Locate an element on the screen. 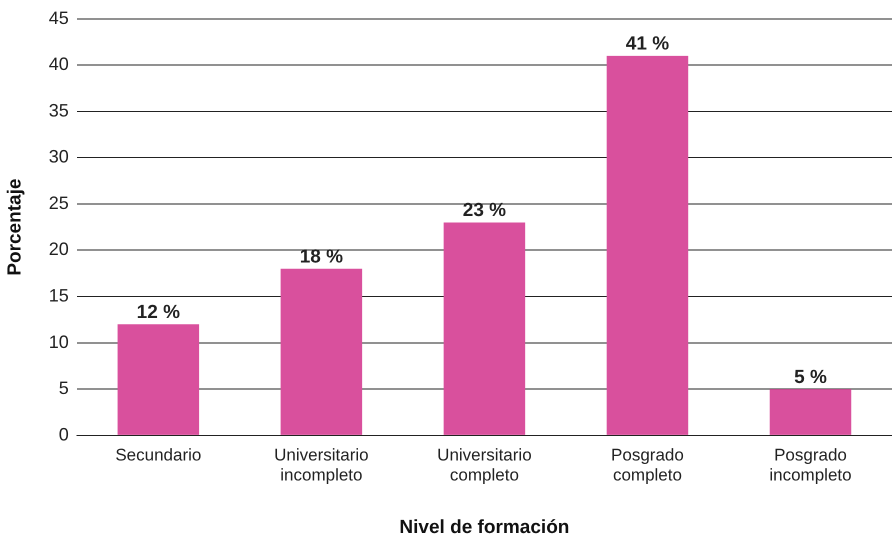  y-axis-title: Porcentaje is located at coordinates (15, 227).